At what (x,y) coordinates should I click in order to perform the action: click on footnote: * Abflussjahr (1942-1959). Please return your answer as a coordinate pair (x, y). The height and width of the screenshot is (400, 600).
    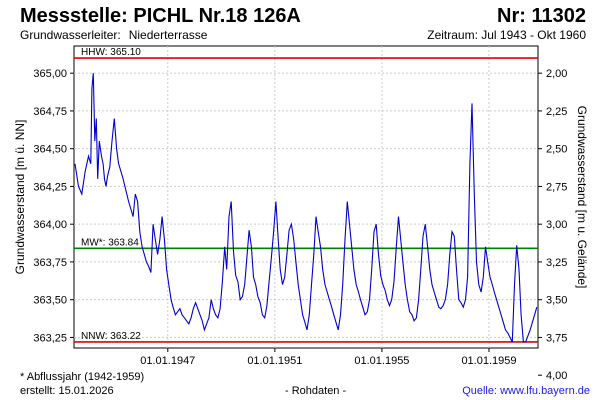
    Looking at the image, I should click on (82, 377).